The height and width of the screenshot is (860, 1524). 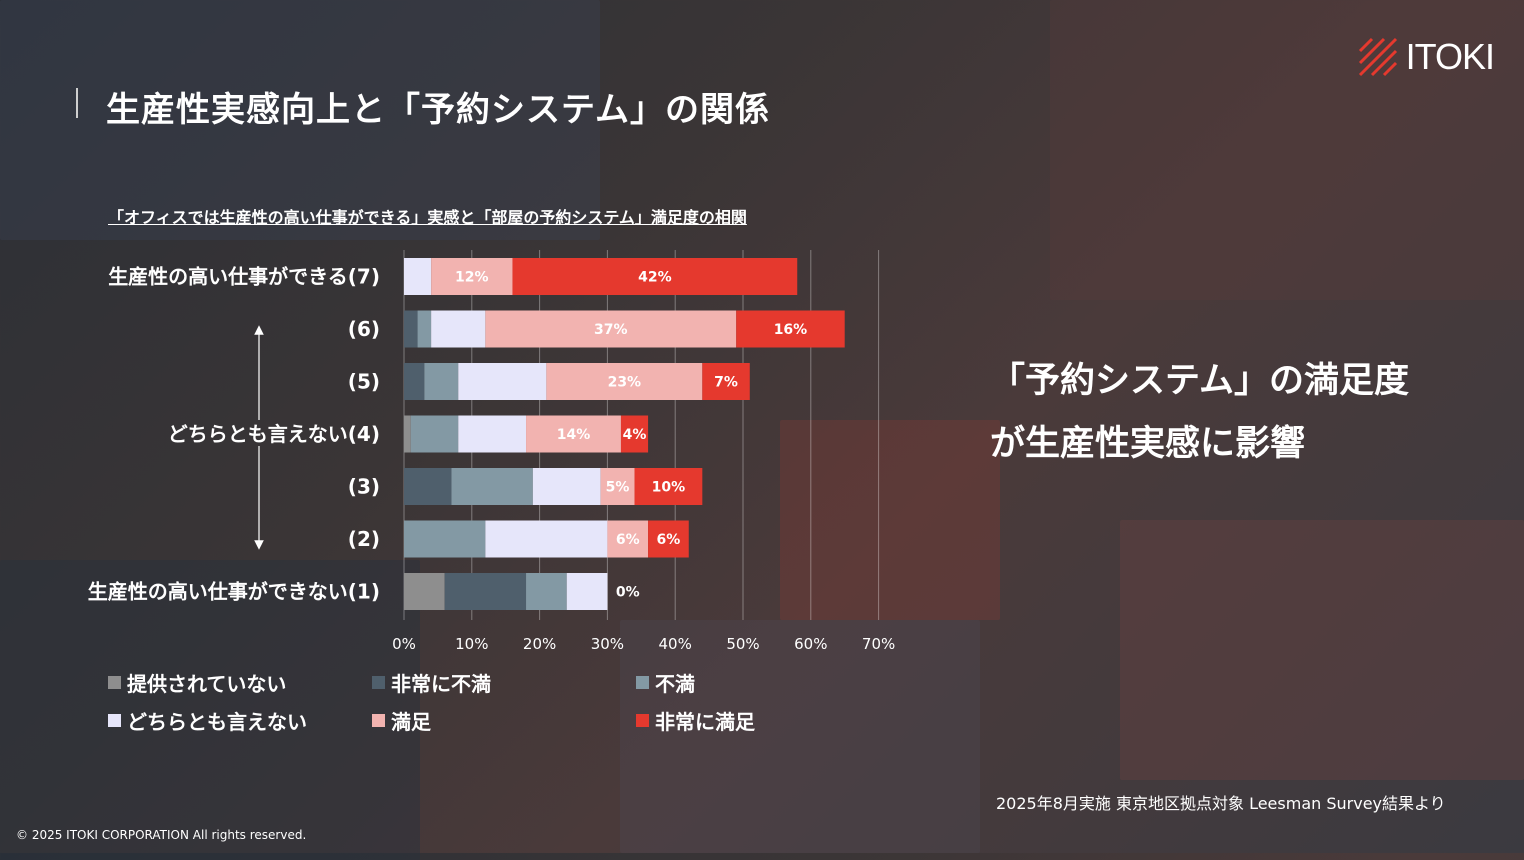 I want to click on data-label: 10%, so click(x=669, y=488).